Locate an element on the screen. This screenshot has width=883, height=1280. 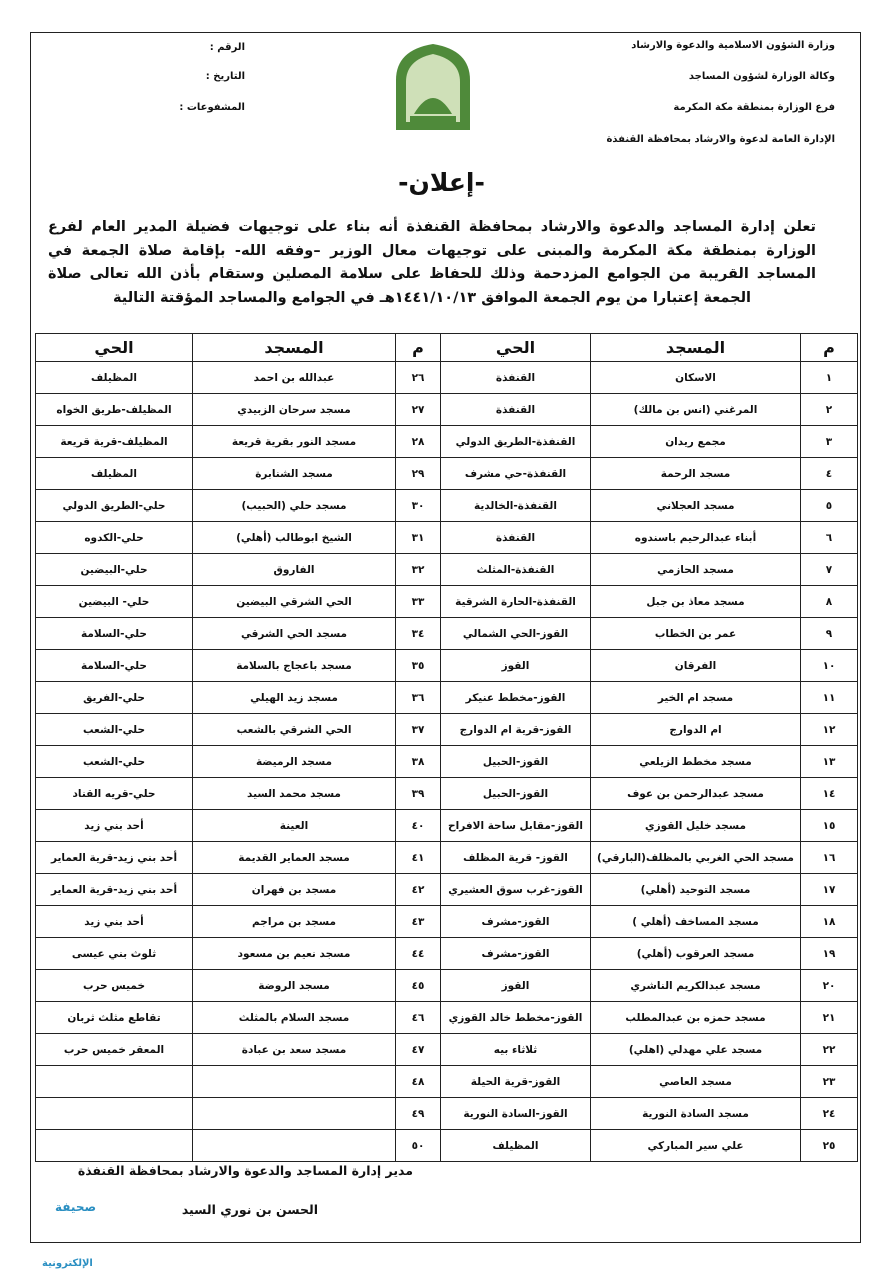
table-cell: حلي-الشعب is located at coordinates (114, 761).